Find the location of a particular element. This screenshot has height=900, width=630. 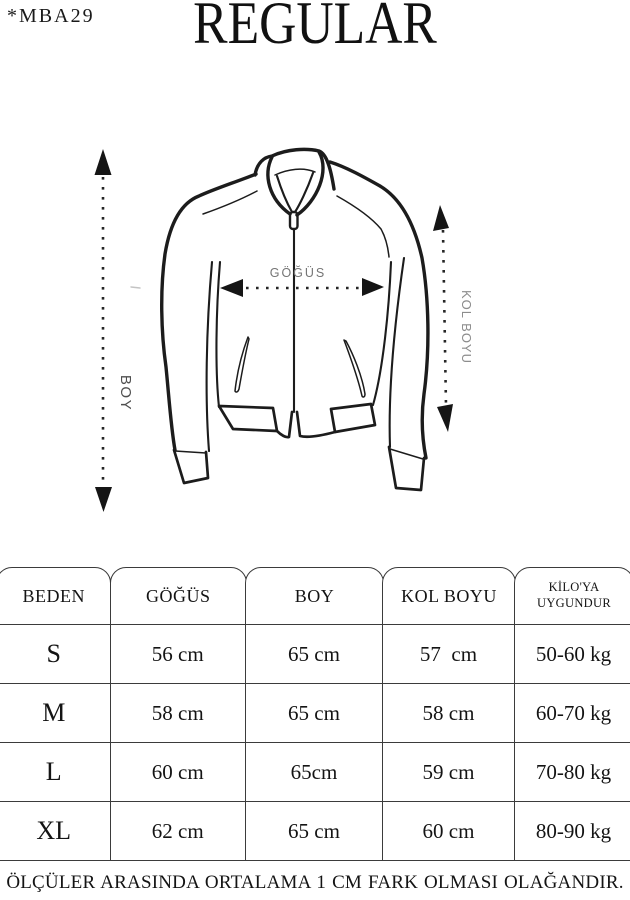

waistband-rib-right is located at coordinates (353, 418).